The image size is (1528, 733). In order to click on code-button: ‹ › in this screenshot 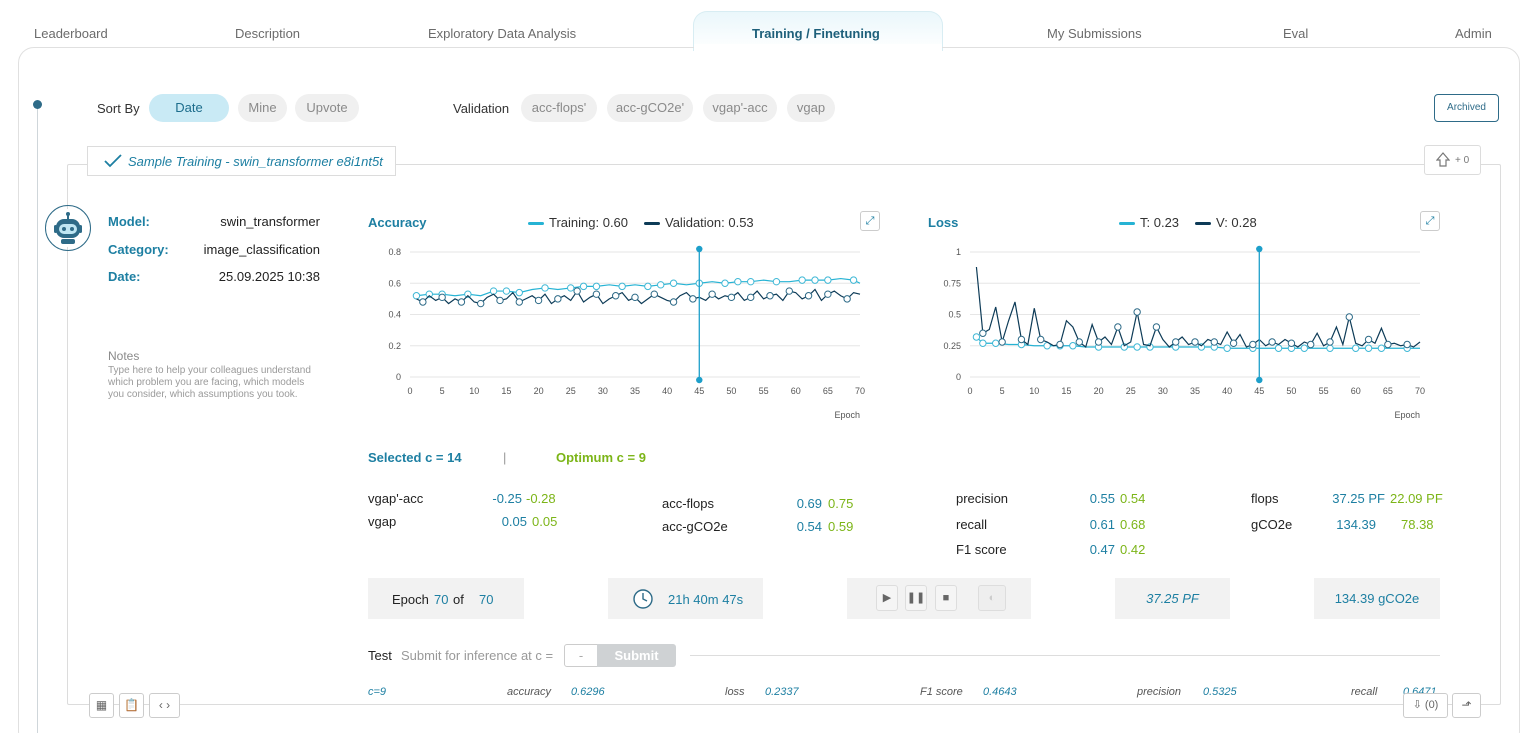, I will do `click(164, 705)`.